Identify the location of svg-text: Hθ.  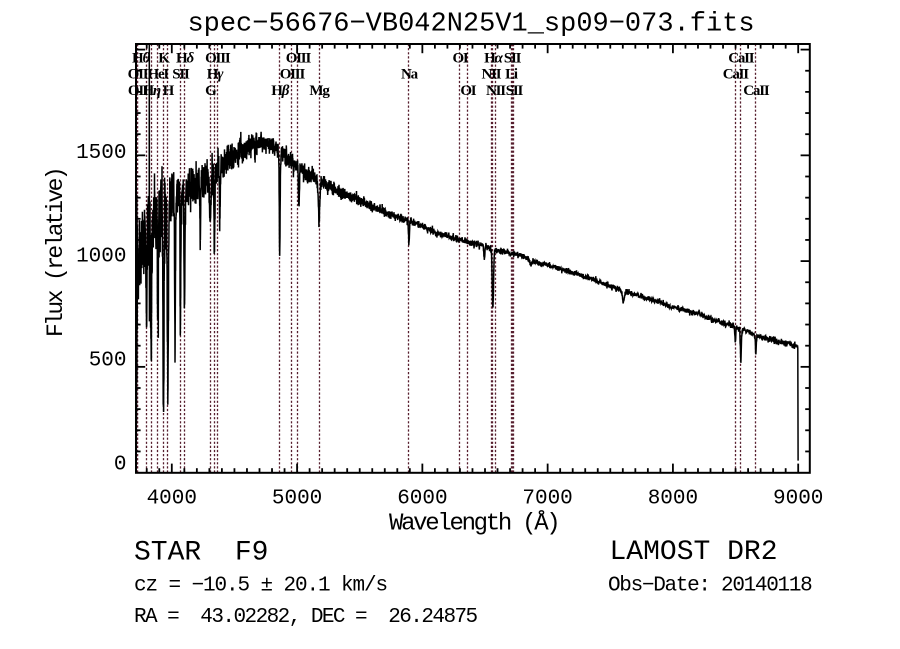
(141, 59).